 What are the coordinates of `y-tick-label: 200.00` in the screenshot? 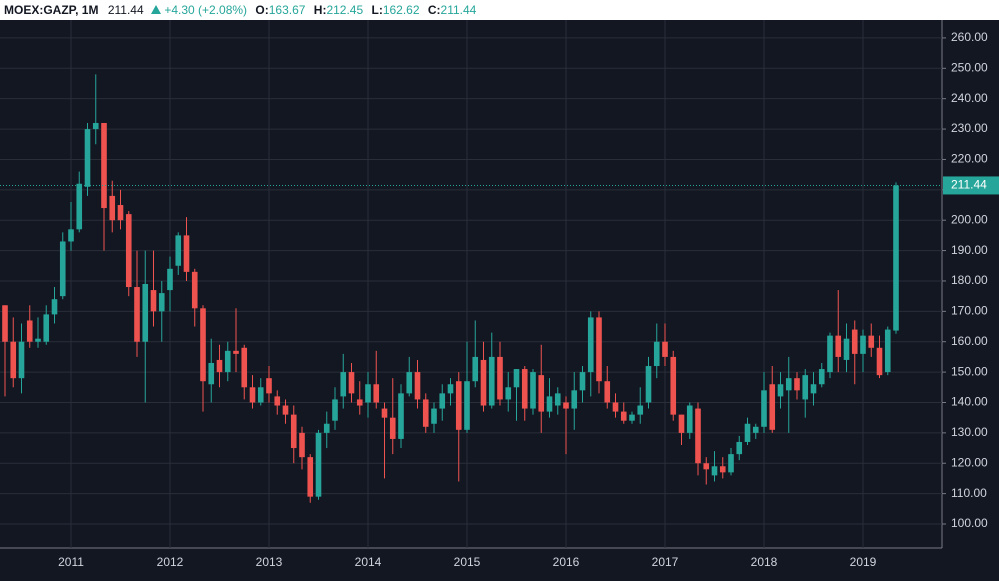 It's located at (969, 219).